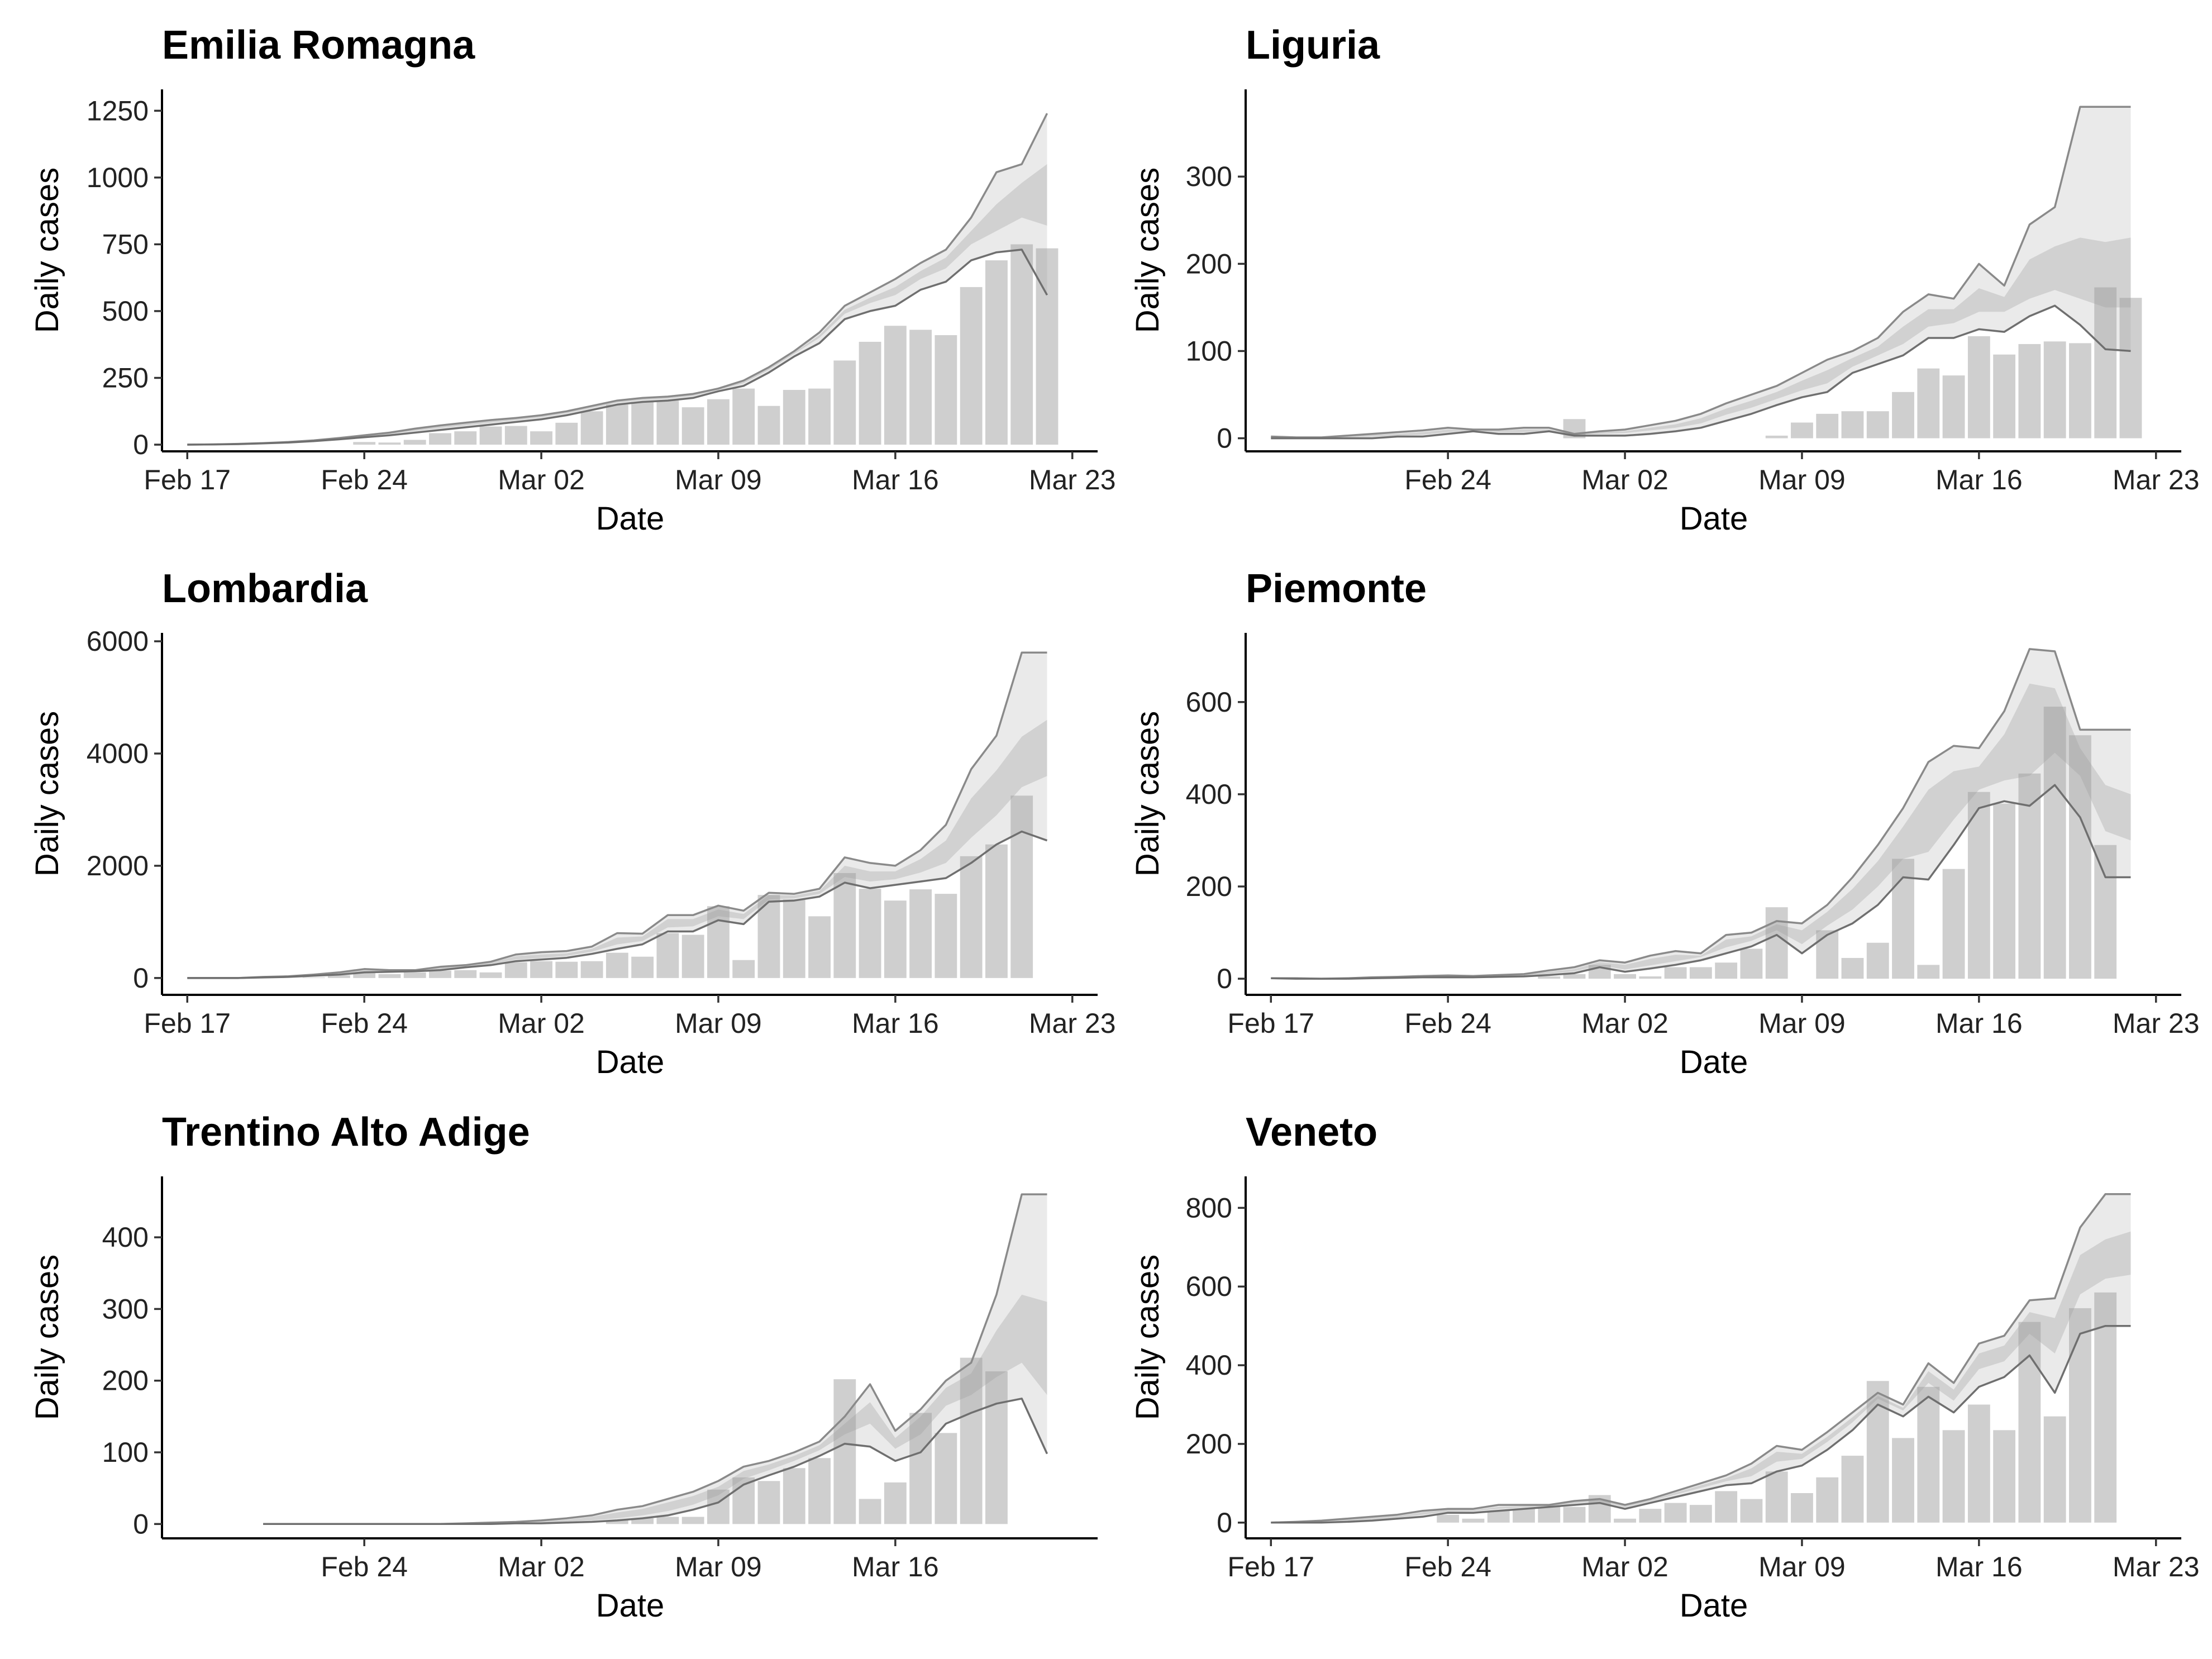 This screenshot has width=2212, height=1659. I want to click on y-tick-label: 1250, so click(118, 111).